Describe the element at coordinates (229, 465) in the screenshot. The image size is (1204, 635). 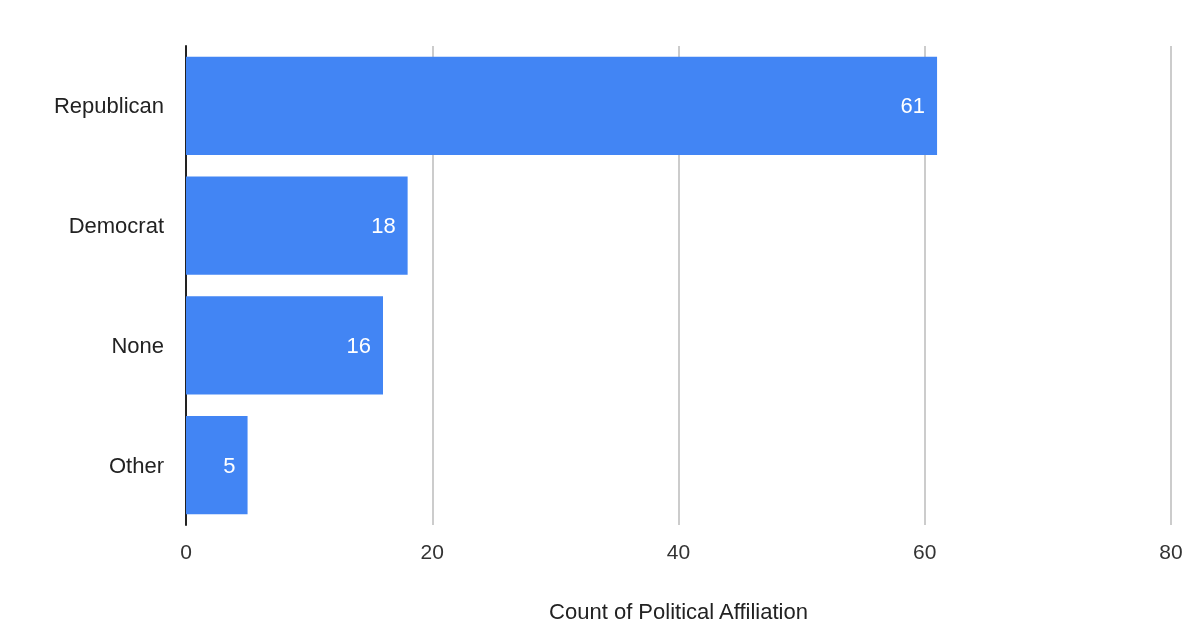
I see `data-label: 5` at that location.